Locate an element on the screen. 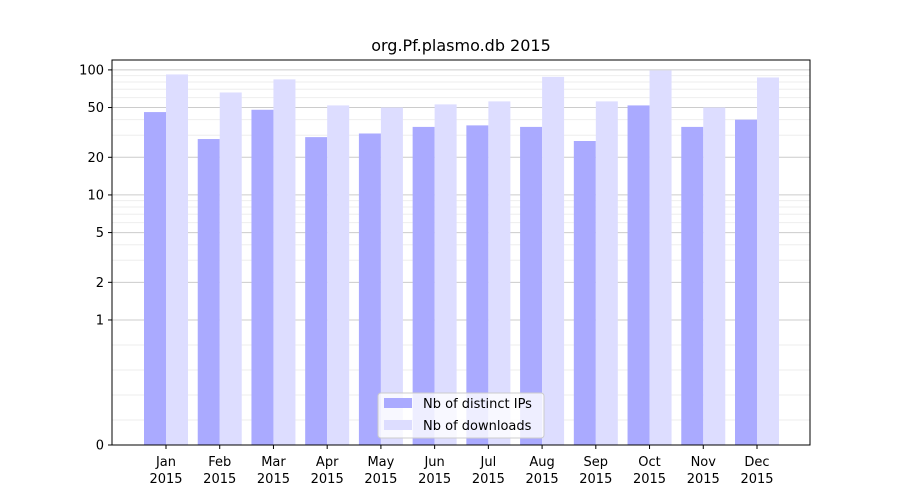 The image size is (900, 500). y-tick-label: 100 is located at coordinates (91, 70).